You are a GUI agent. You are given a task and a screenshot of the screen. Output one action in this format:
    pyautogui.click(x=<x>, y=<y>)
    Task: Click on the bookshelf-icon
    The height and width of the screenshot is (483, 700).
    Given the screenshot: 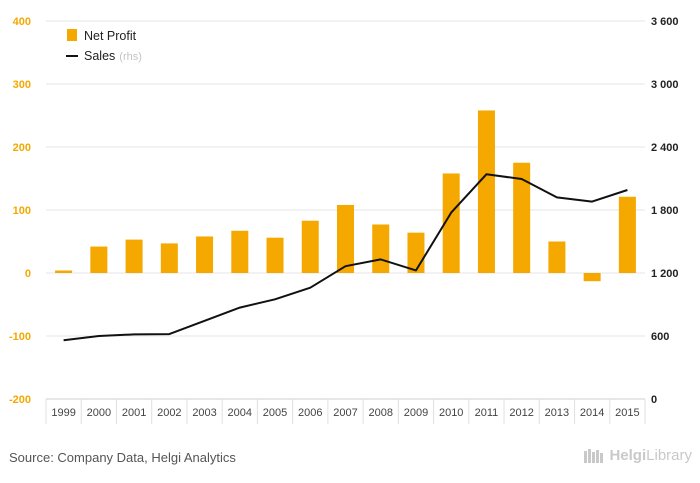 What is the action you would take?
    pyautogui.click(x=594, y=455)
    